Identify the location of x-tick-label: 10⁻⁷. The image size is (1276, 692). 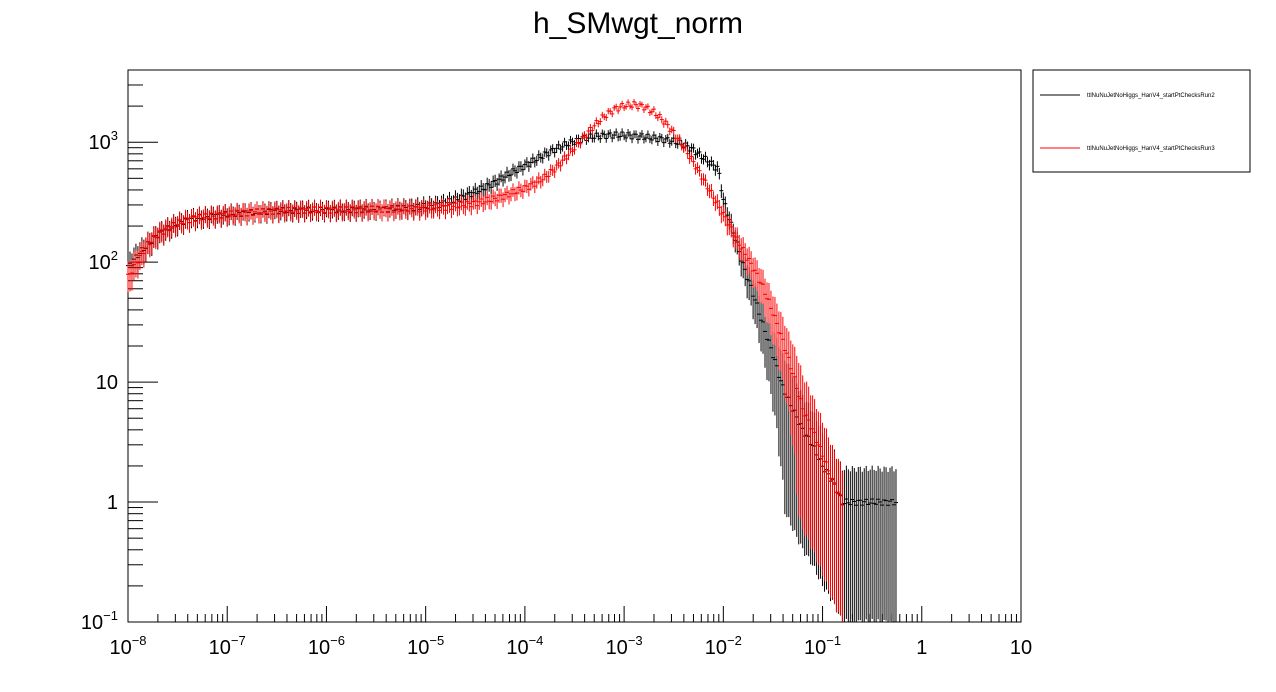
(227, 646).